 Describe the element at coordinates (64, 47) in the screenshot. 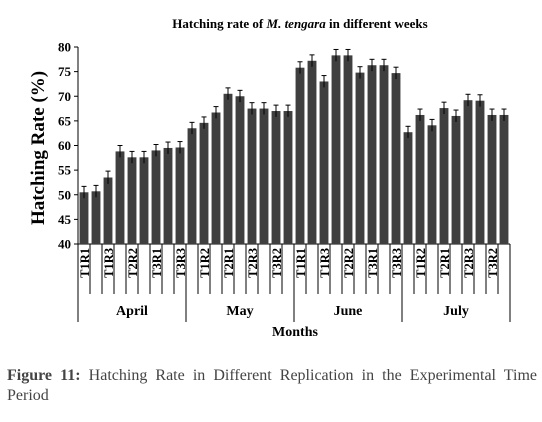

I see `y-tick-label: 80` at that location.